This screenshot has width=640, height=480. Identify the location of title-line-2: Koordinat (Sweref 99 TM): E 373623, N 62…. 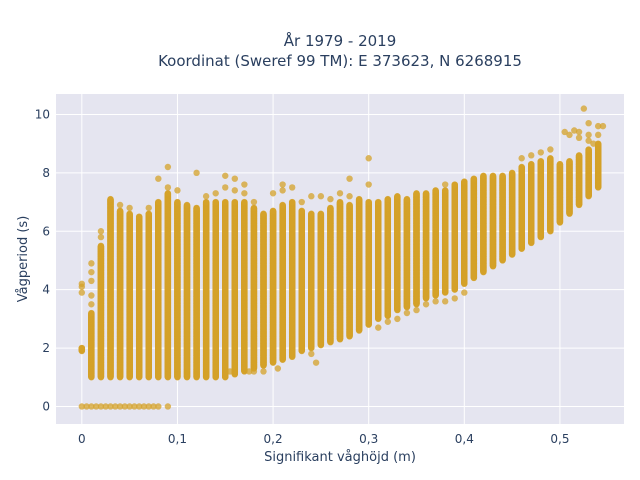
(340, 61).